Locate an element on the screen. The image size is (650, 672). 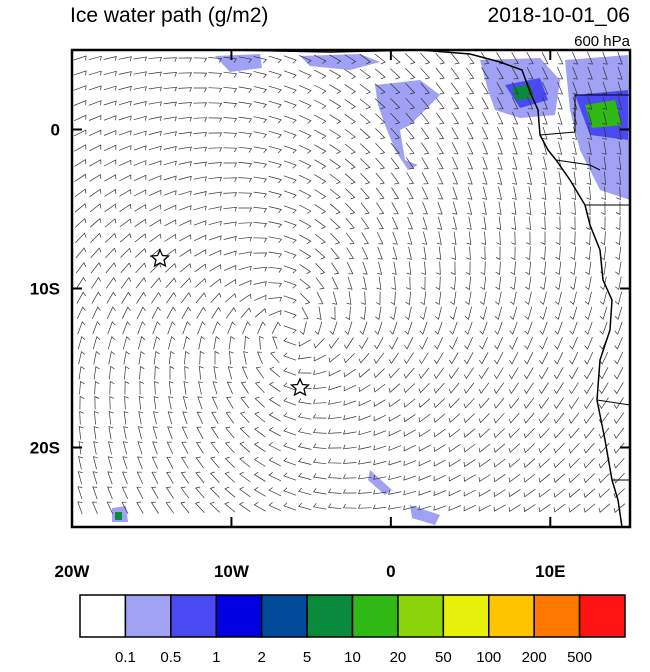
colorbar-label: 10 is located at coordinates (352, 657).